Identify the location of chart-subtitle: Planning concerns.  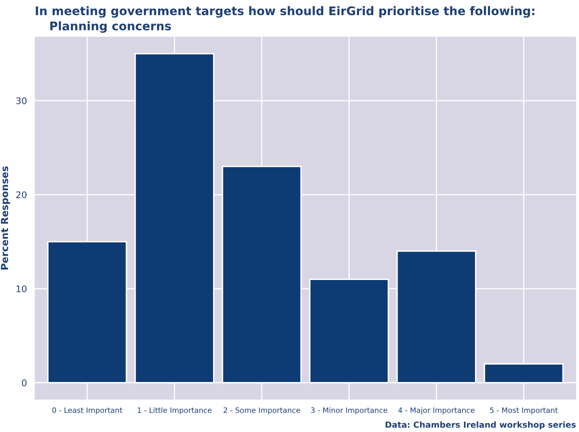
(110, 27).